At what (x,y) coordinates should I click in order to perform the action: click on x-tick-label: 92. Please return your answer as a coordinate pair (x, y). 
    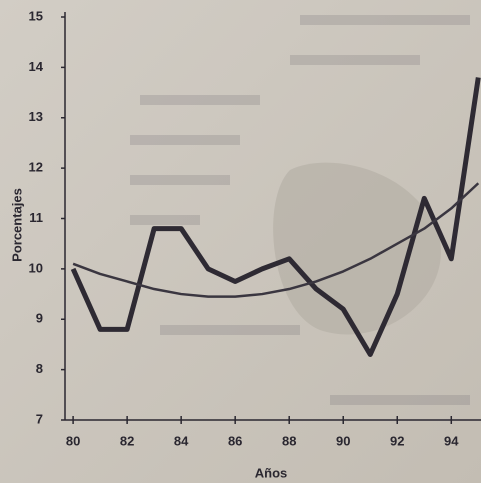
    Looking at the image, I should click on (397, 440).